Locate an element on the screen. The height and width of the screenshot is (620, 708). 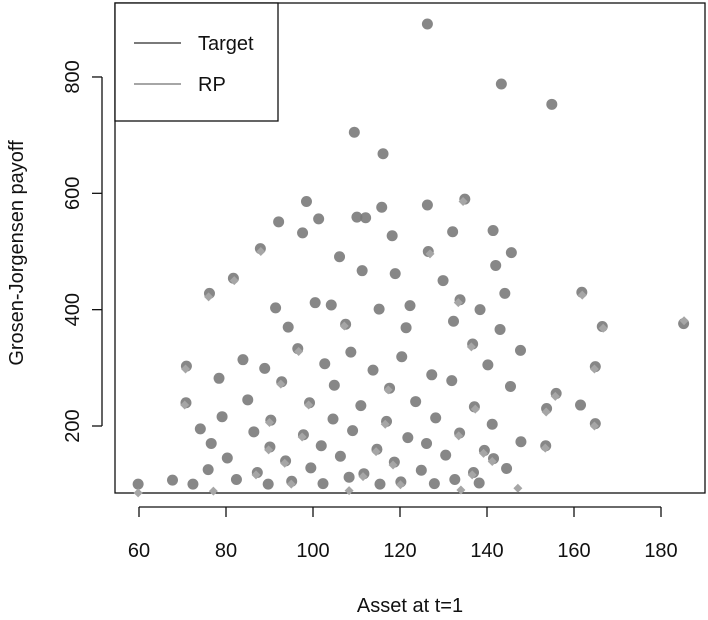
x-axis-title: Asset at t=1 is located at coordinates (410, 606).